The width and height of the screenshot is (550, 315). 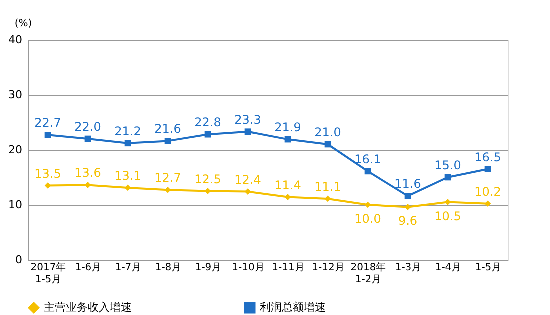 What do you see at coordinates (88, 127) in the screenshot?
I see `data-label: 22.0` at bounding box center [88, 127].